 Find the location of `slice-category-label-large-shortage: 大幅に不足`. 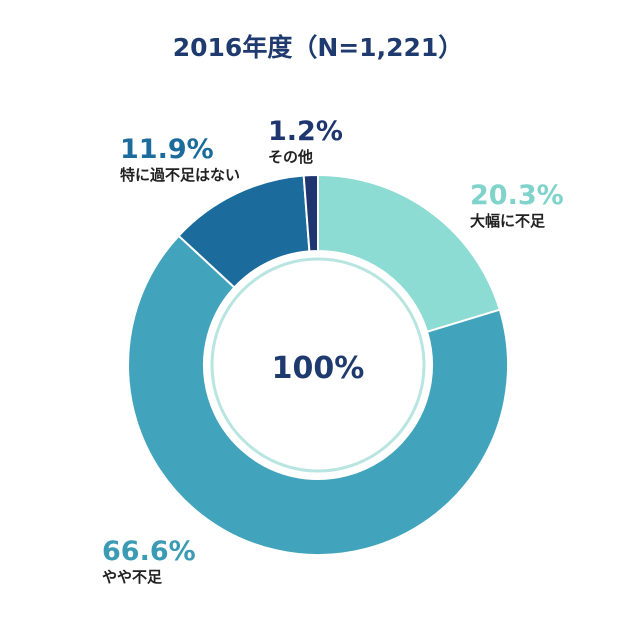

slice-category-label-large-shortage: 大幅に不足 is located at coordinates (508, 221).